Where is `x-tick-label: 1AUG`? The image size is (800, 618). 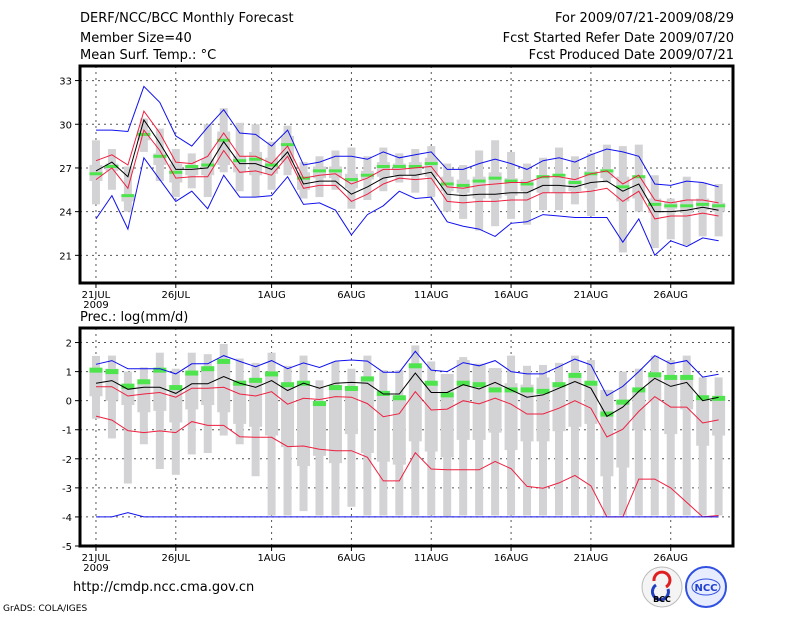
x-tick-label: 1AUG is located at coordinates (271, 558).